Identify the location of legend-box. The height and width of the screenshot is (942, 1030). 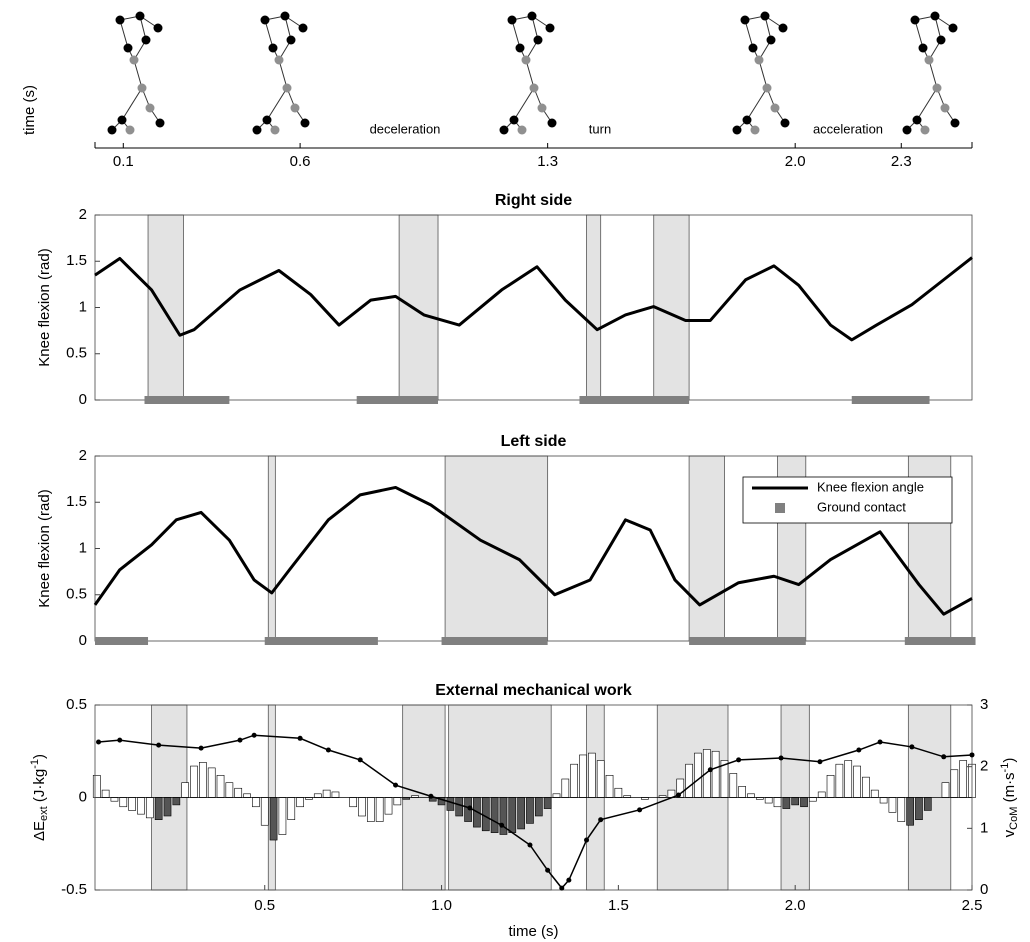
(847, 500).